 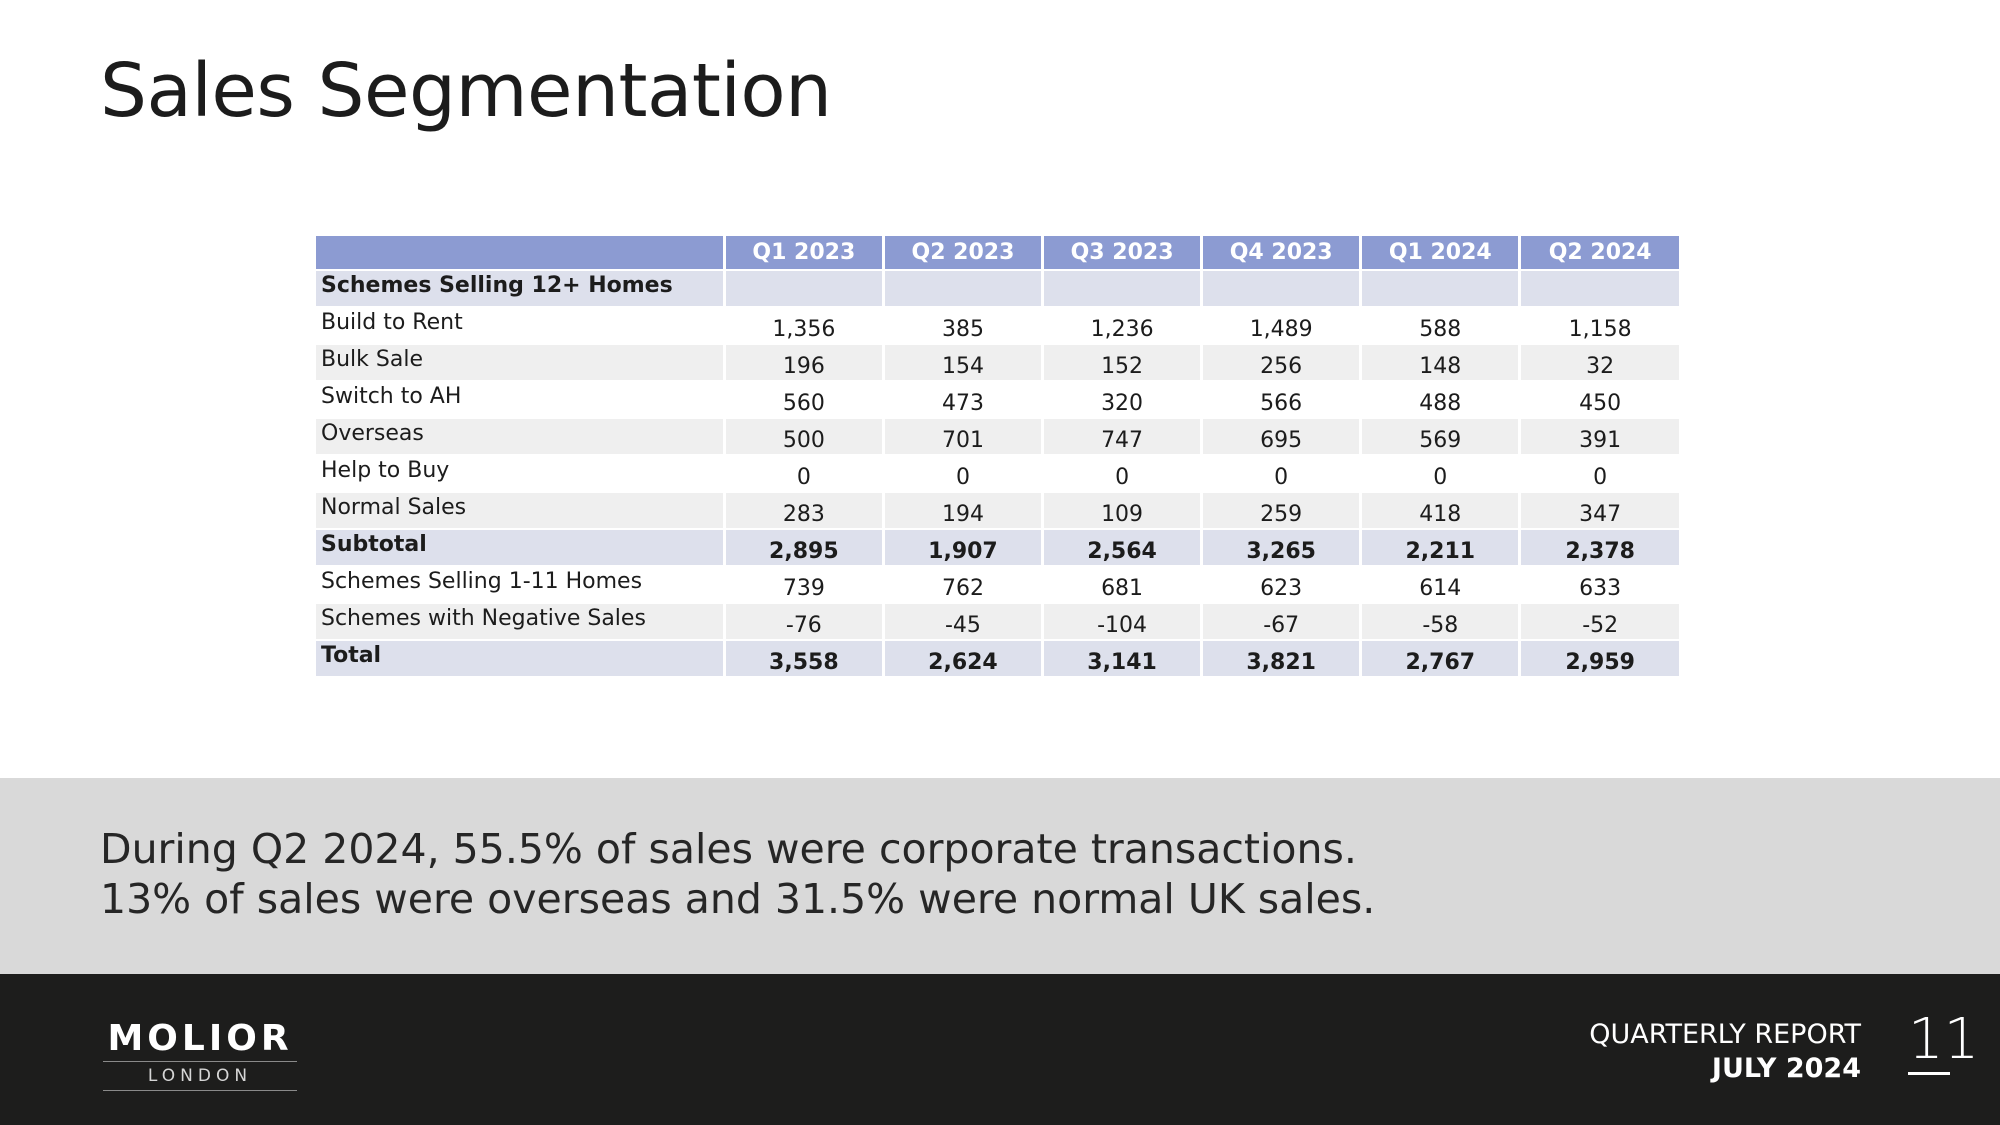 What do you see at coordinates (804, 400) in the screenshot?
I see `table-cell: 560` at bounding box center [804, 400].